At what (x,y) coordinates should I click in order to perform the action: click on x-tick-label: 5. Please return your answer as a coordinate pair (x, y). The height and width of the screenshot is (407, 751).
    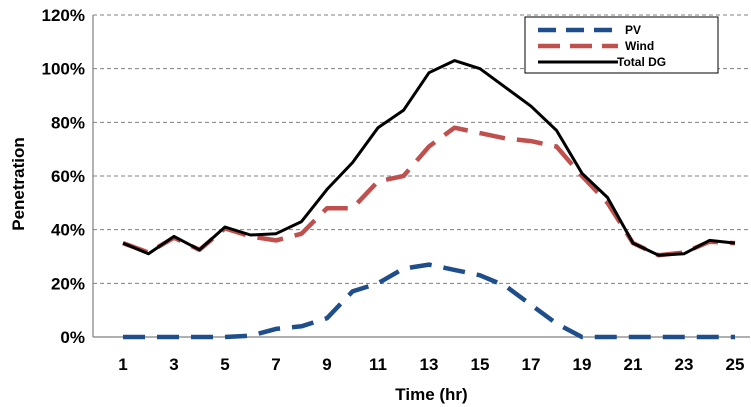
    Looking at the image, I should click on (224, 364).